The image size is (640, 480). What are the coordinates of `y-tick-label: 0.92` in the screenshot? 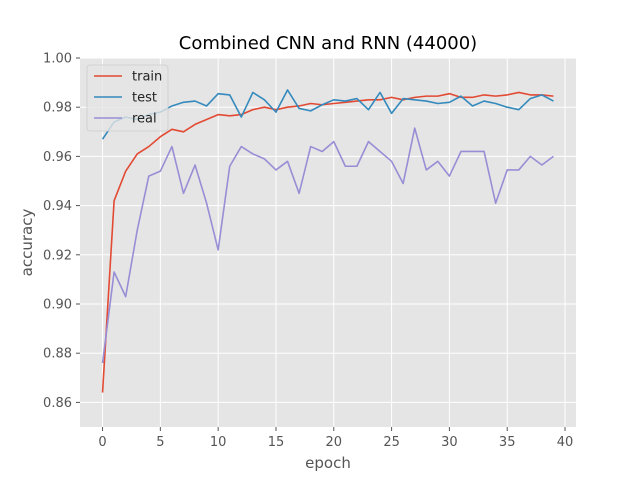 It's located at (57, 255).